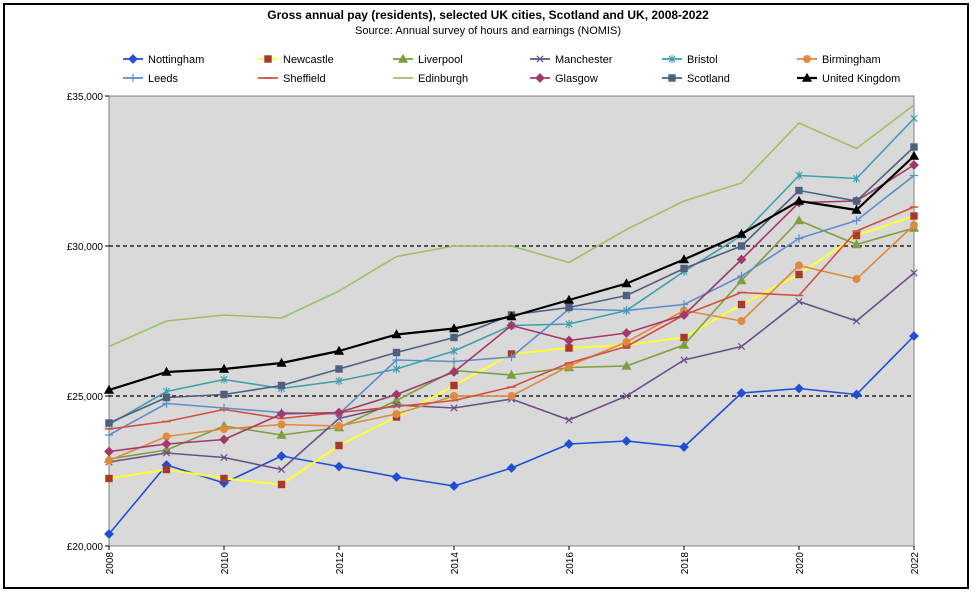 This screenshot has height=597, width=976. What do you see at coordinates (454, 361) in the screenshot?
I see `point-leeds-2014` at bounding box center [454, 361].